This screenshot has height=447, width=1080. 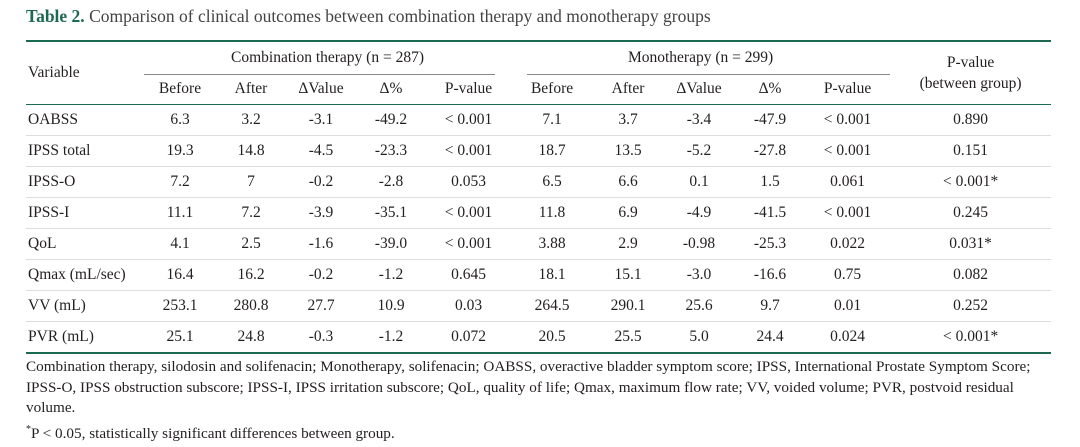 What do you see at coordinates (180, 151) in the screenshot?
I see `table-cell: 19.3` at bounding box center [180, 151].